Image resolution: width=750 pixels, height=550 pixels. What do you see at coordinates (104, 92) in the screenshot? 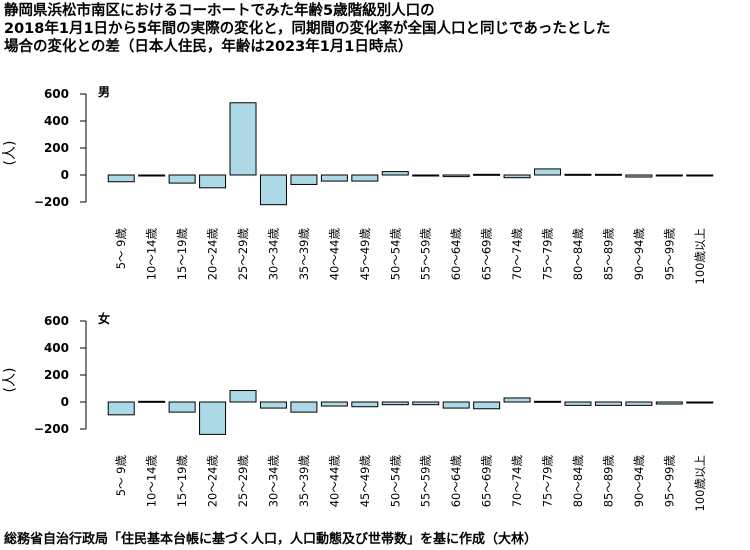
I see `panel-label: 男` at bounding box center [104, 92].